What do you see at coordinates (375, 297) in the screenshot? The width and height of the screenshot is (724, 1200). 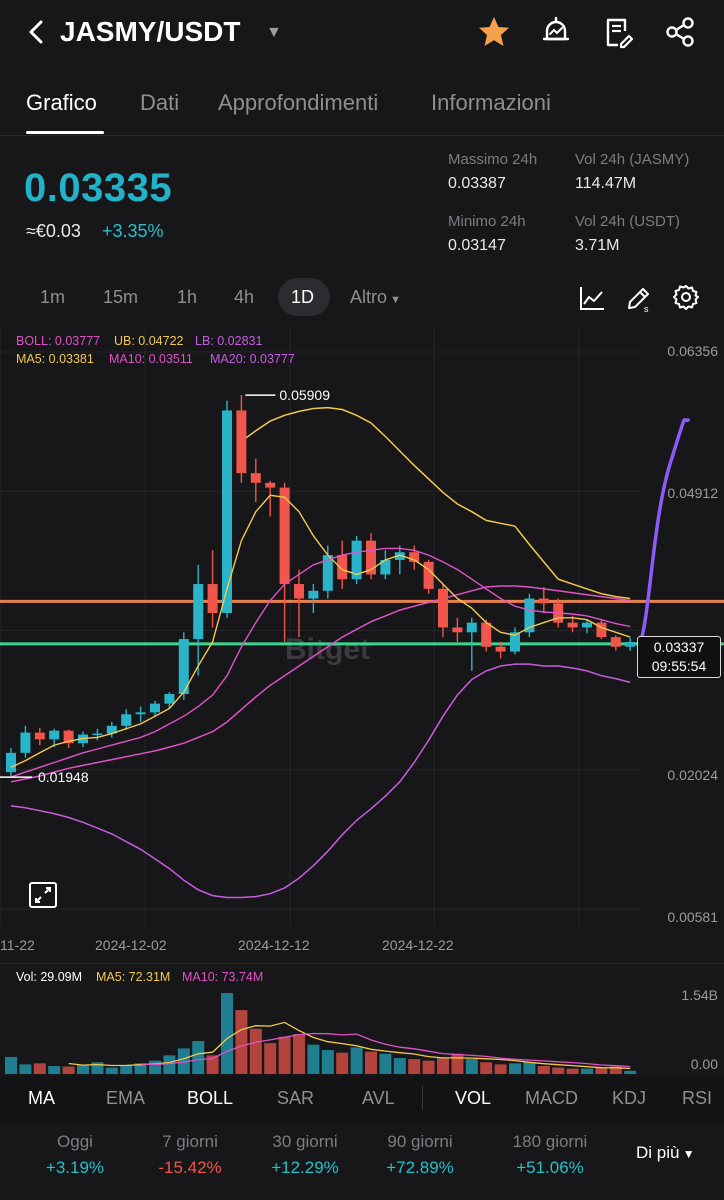 I see `timeframe-altro: Altro ▼` at bounding box center [375, 297].